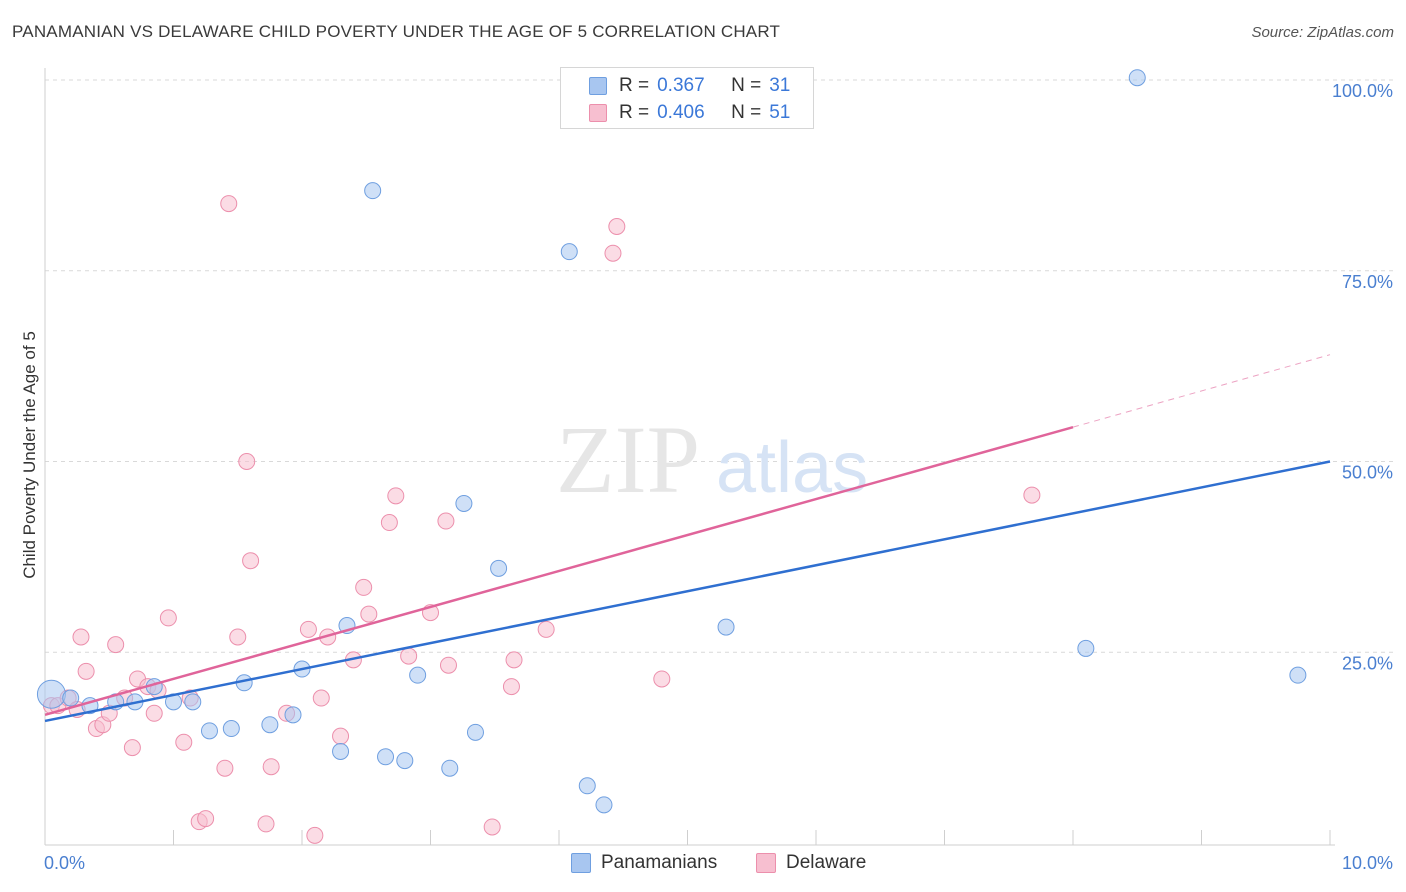 This screenshot has width=1406, height=892. What do you see at coordinates (1201, 391) in the screenshot?
I see `delaware-trend-extension` at bounding box center [1201, 391].